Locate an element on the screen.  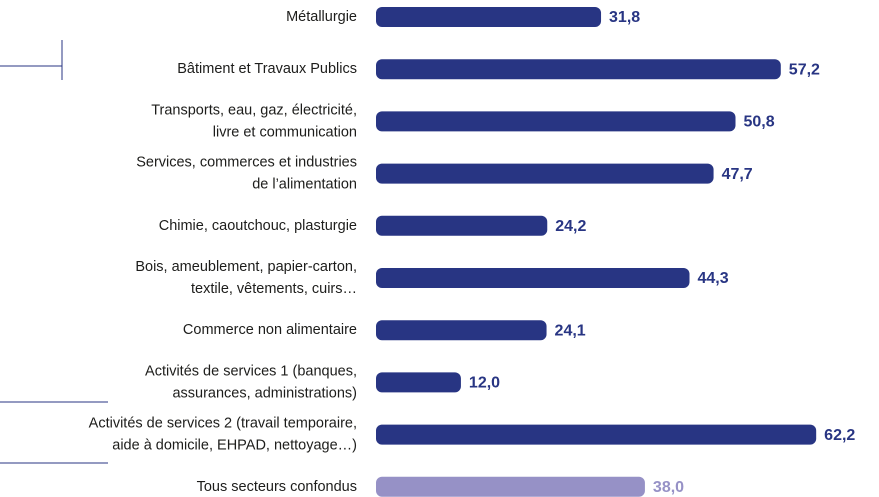
category-line: Bâtiment et Travaux Publics is located at coordinates (267, 69).